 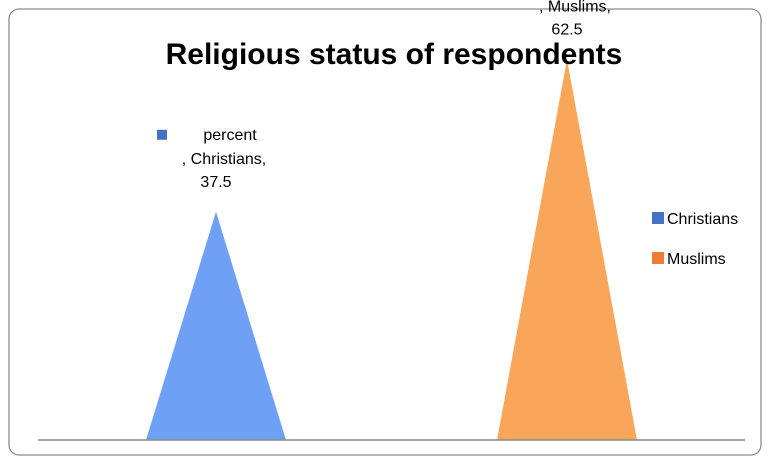 I want to click on data-label-category: , Muslims,, so click(x=575, y=8).